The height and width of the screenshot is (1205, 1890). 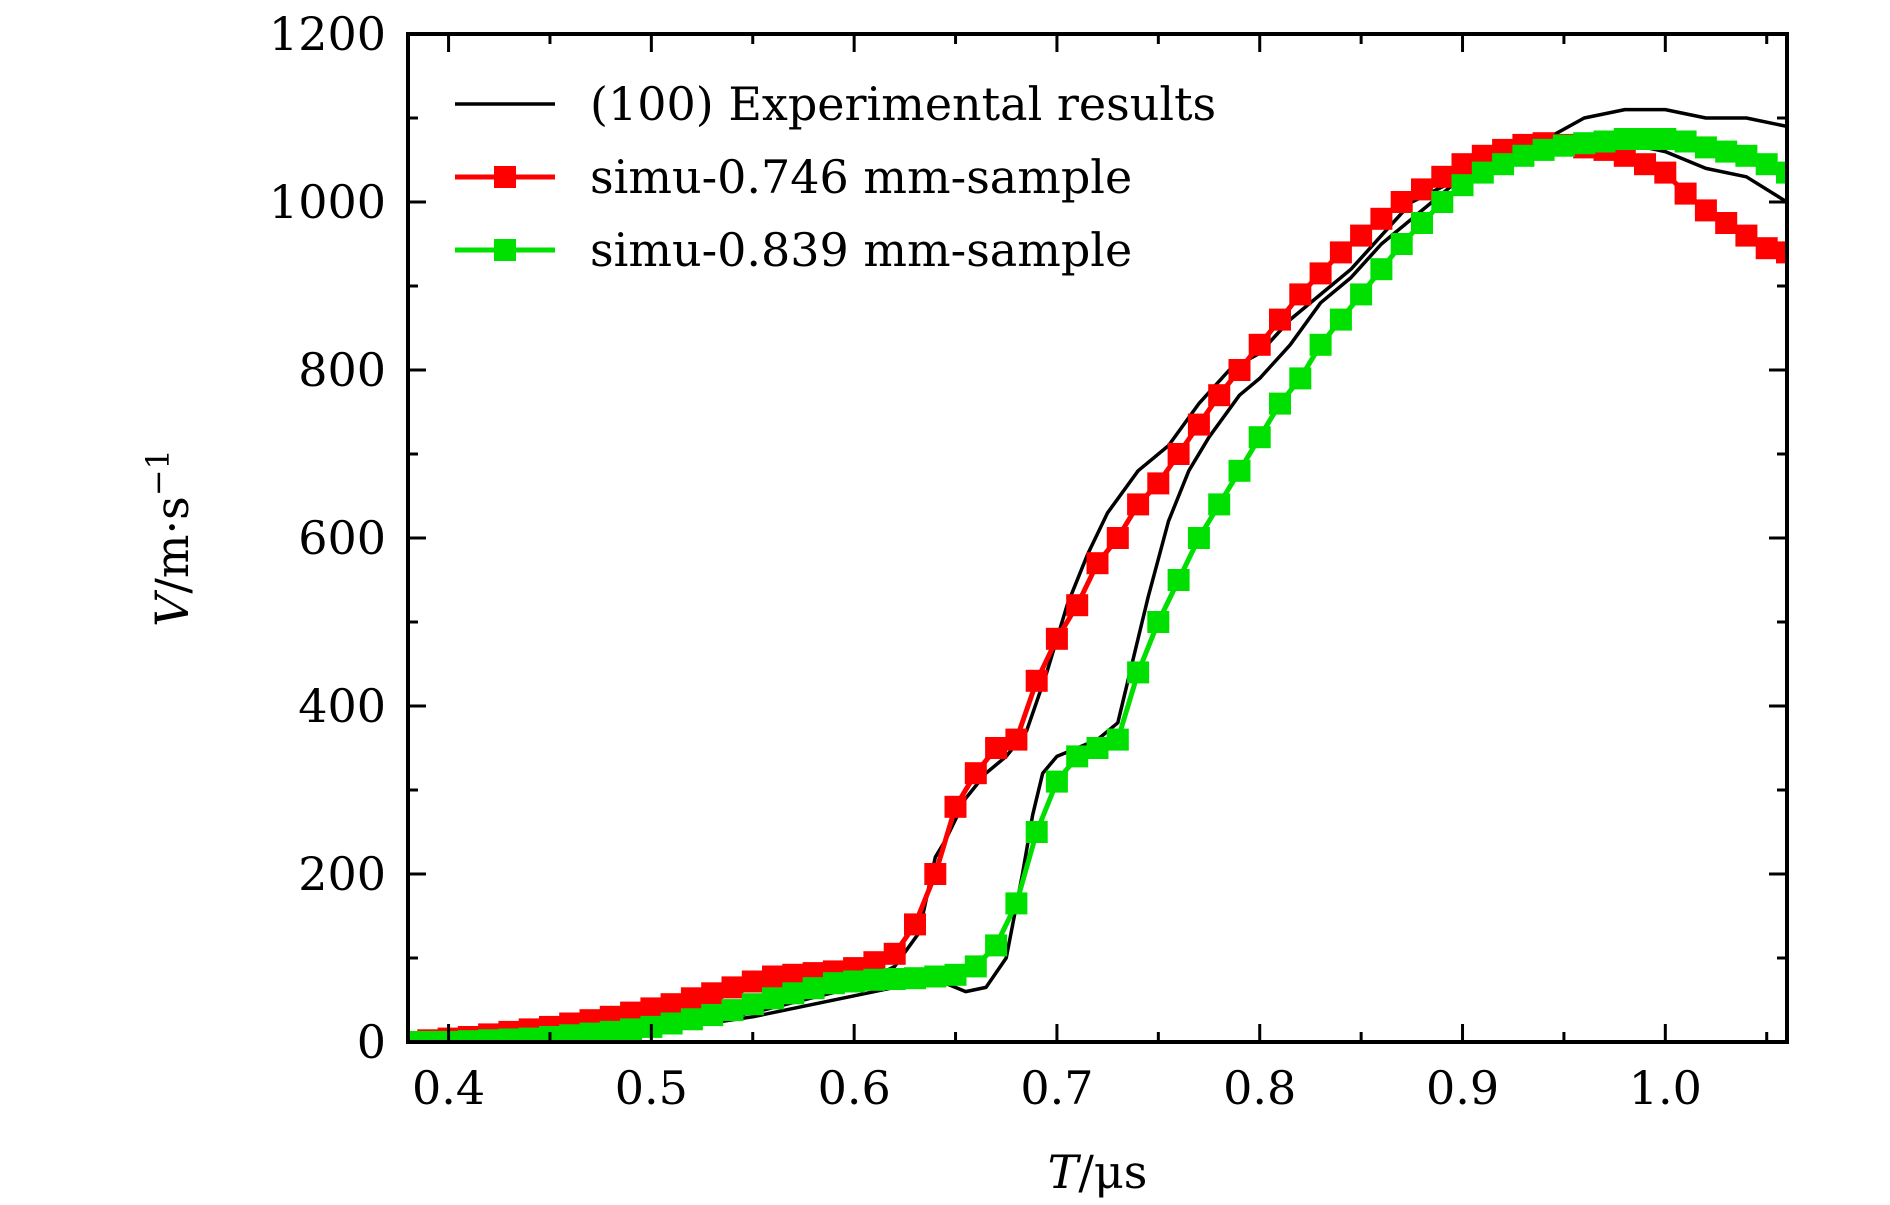 What do you see at coordinates (1056, 1088) in the screenshot?
I see `x-tick-label: 0.7` at bounding box center [1056, 1088].